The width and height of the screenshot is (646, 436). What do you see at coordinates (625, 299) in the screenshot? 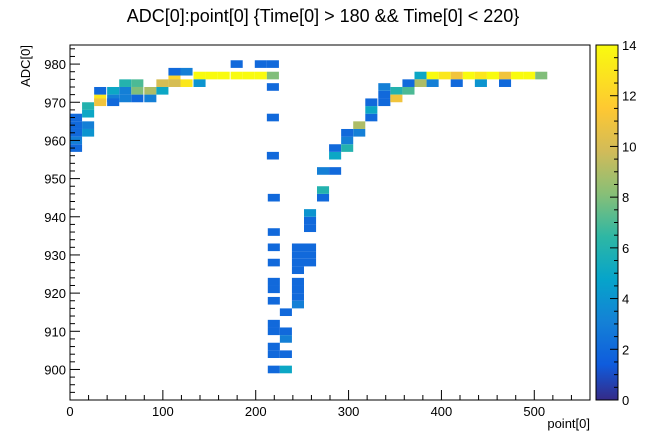
I see `colorbar-tick-label: 4` at bounding box center [625, 299].